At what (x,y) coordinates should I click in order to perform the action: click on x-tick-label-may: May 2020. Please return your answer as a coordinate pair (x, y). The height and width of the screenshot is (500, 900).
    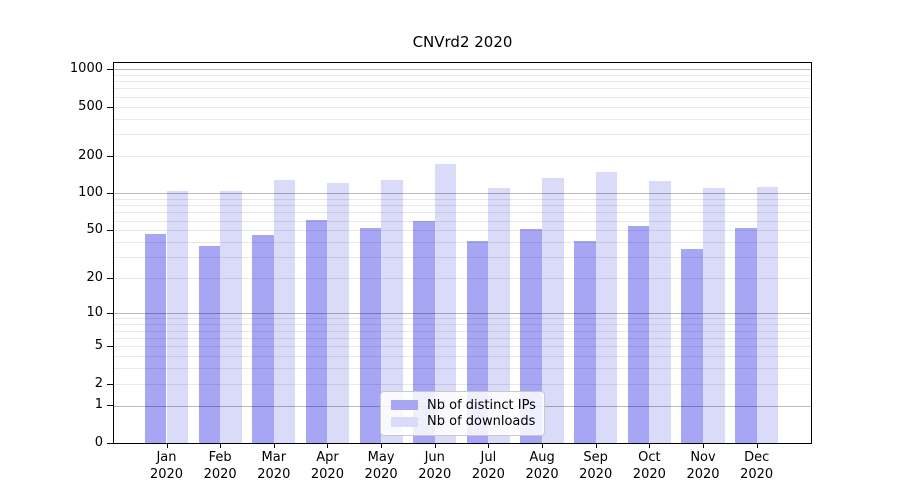
    Looking at the image, I should click on (381, 466).